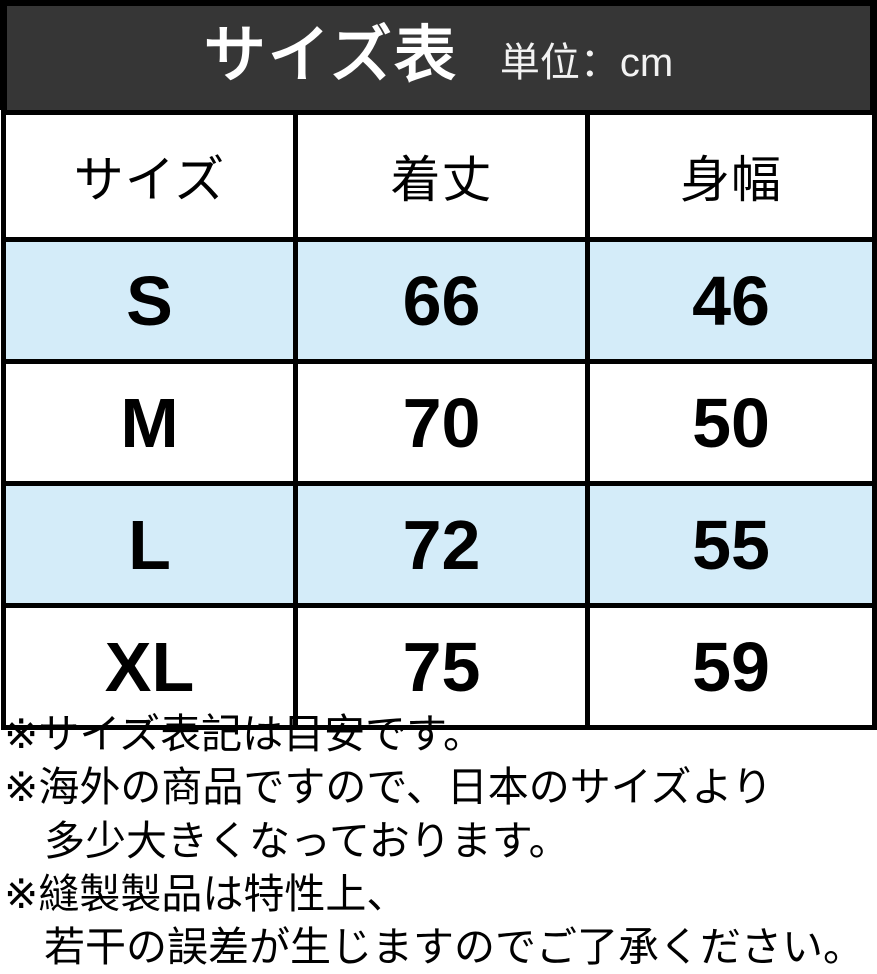 This screenshot has width=877, height=974. I want to click on title-band: サイズ表 単位：cm, so click(438, 55).